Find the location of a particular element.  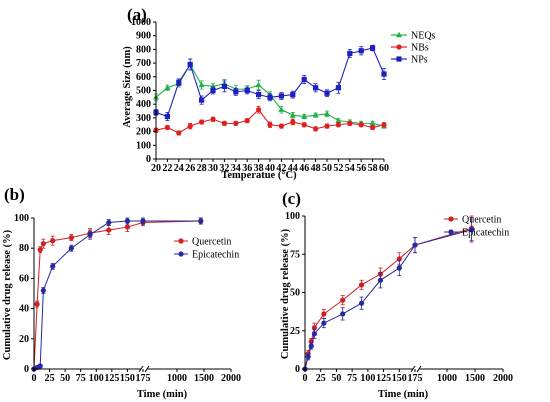

panel-a-legend-label: NPs is located at coordinates (419, 60).